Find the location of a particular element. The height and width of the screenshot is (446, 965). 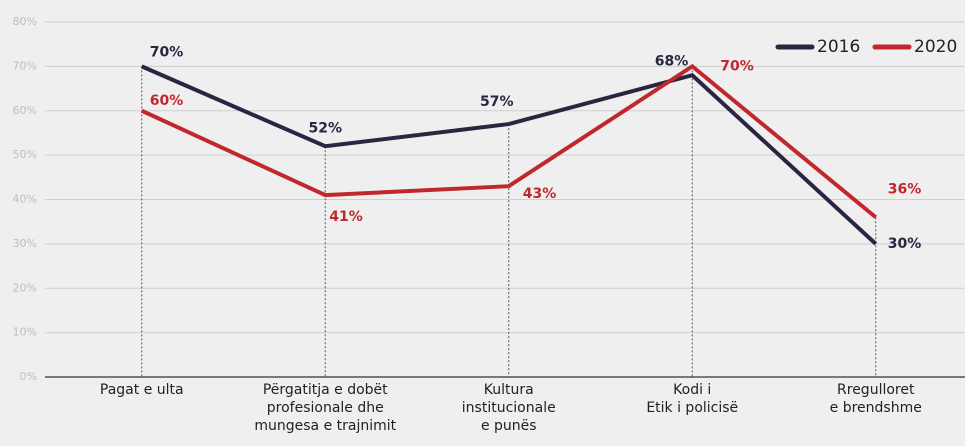

y-tick-label: 30% is located at coordinates (25, 243).